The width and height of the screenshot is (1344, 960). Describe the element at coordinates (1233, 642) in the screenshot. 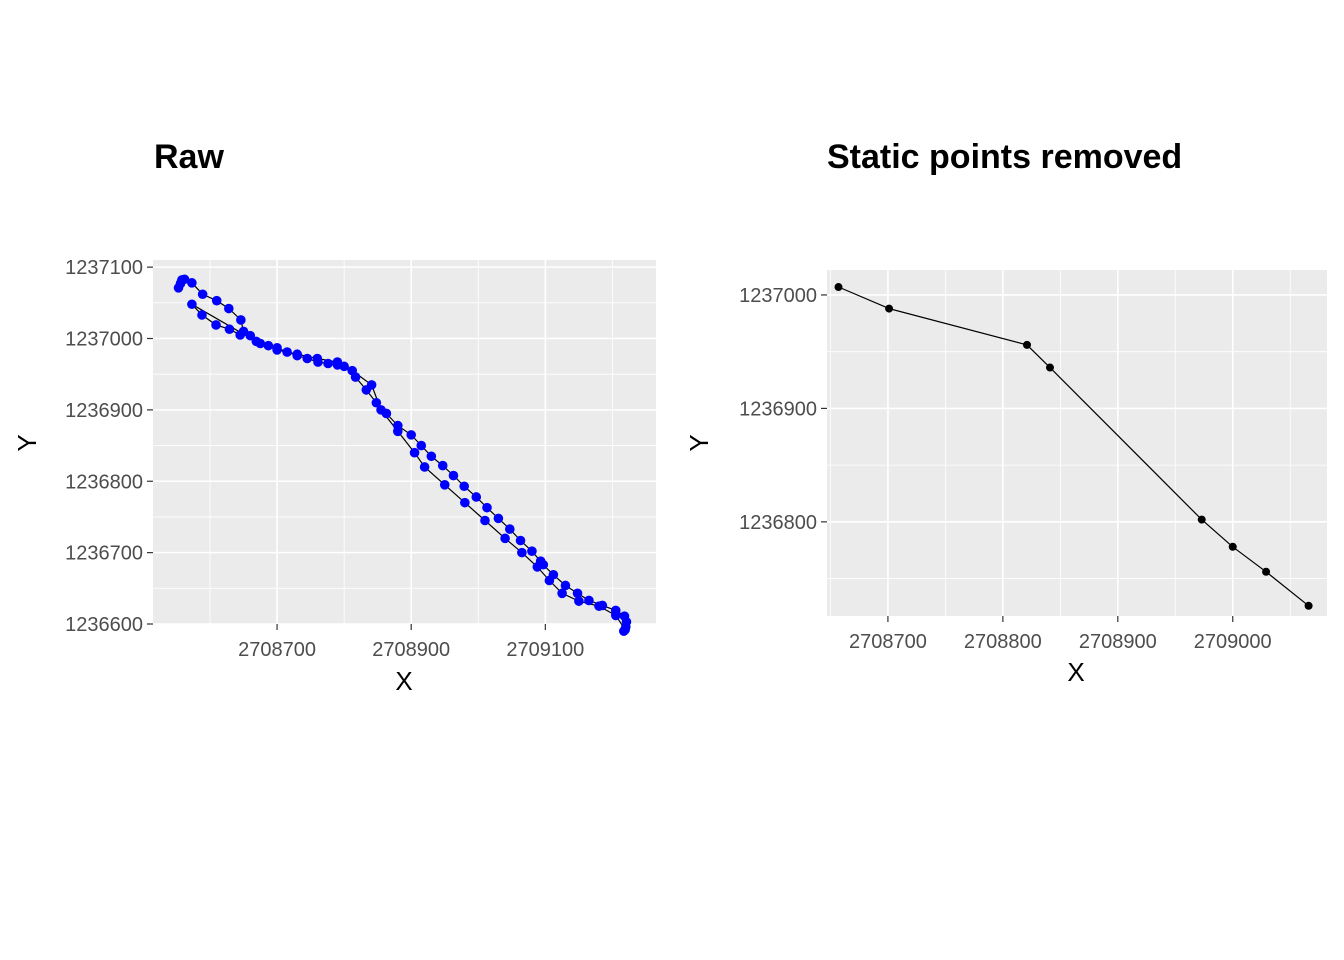

I see `x-tick-label: 2709000` at that location.